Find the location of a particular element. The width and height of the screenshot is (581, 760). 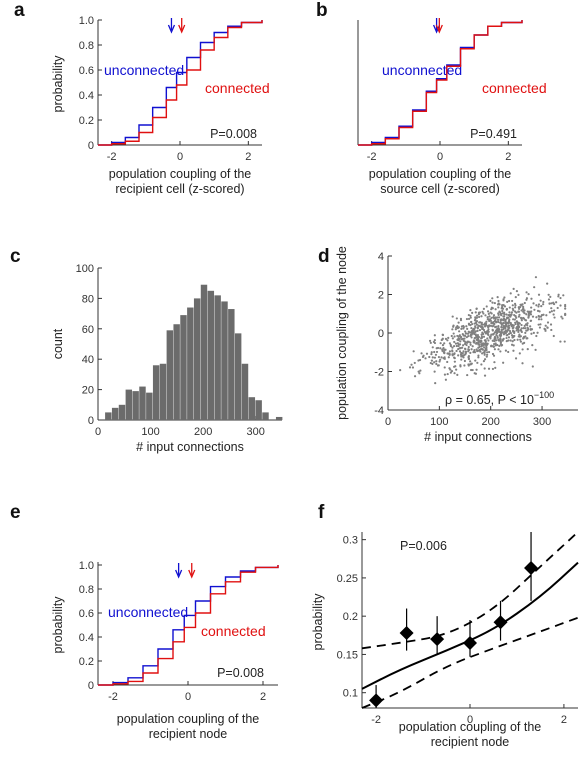

panel-e-series-connected is located at coordinates (188, 625).